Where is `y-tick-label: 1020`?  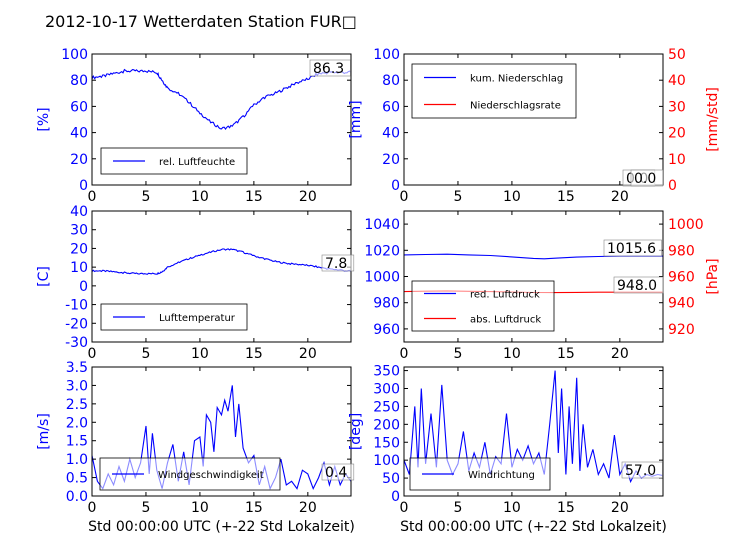
y-tick-label: 1020 is located at coordinates (382, 251).